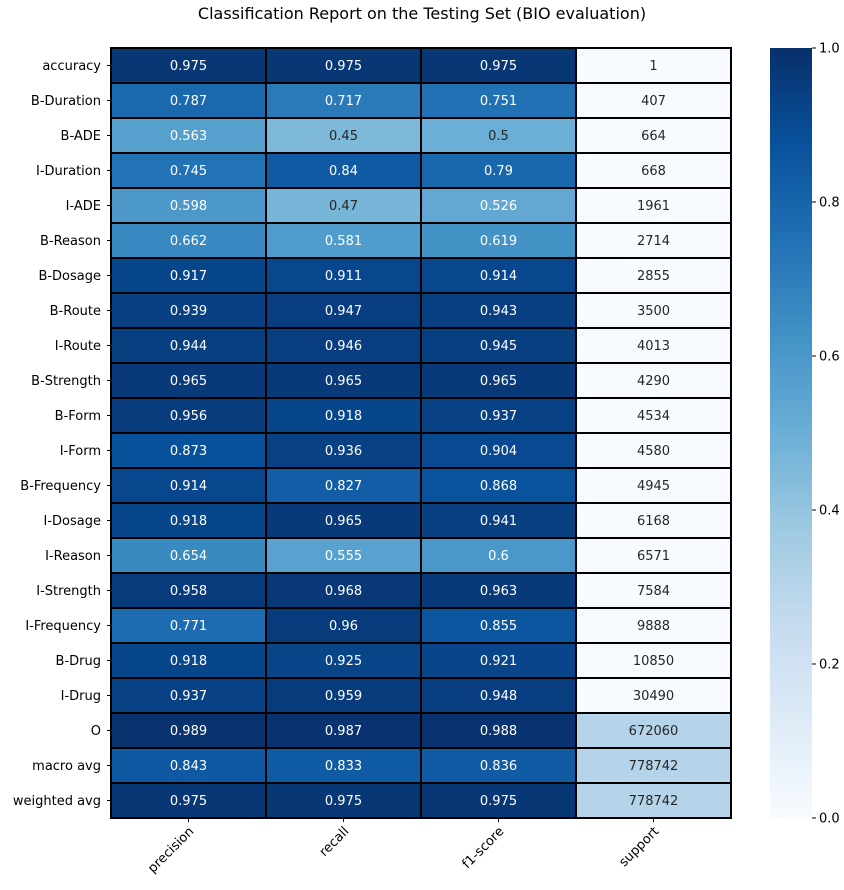 The image size is (844, 890). I want to click on cell-label: 0.563, so click(188, 136).